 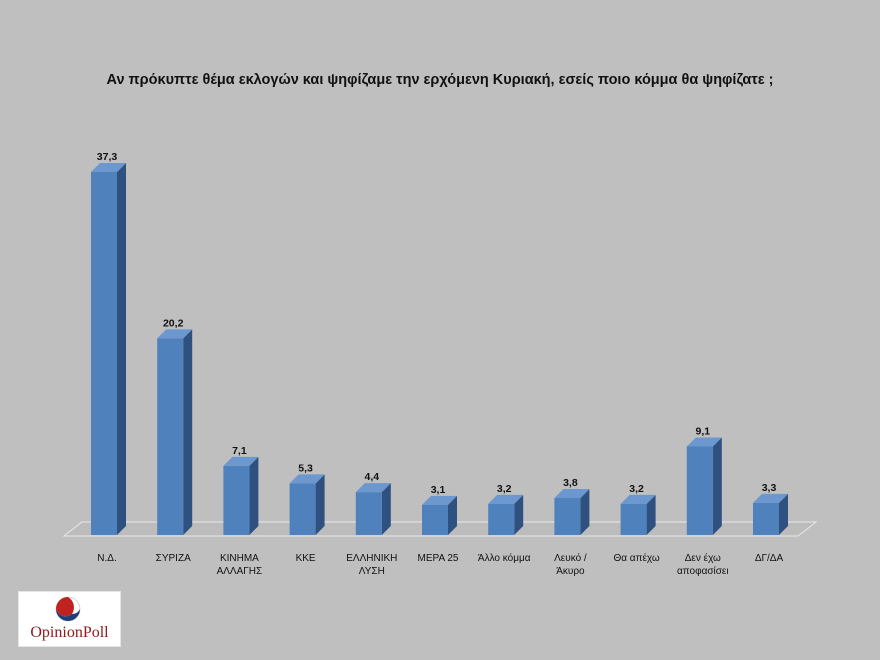 What do you see at coordinates (69, 632) in the screenshot?
I see `logo-text: OpinionPoll` at bounding box center [69, 632].